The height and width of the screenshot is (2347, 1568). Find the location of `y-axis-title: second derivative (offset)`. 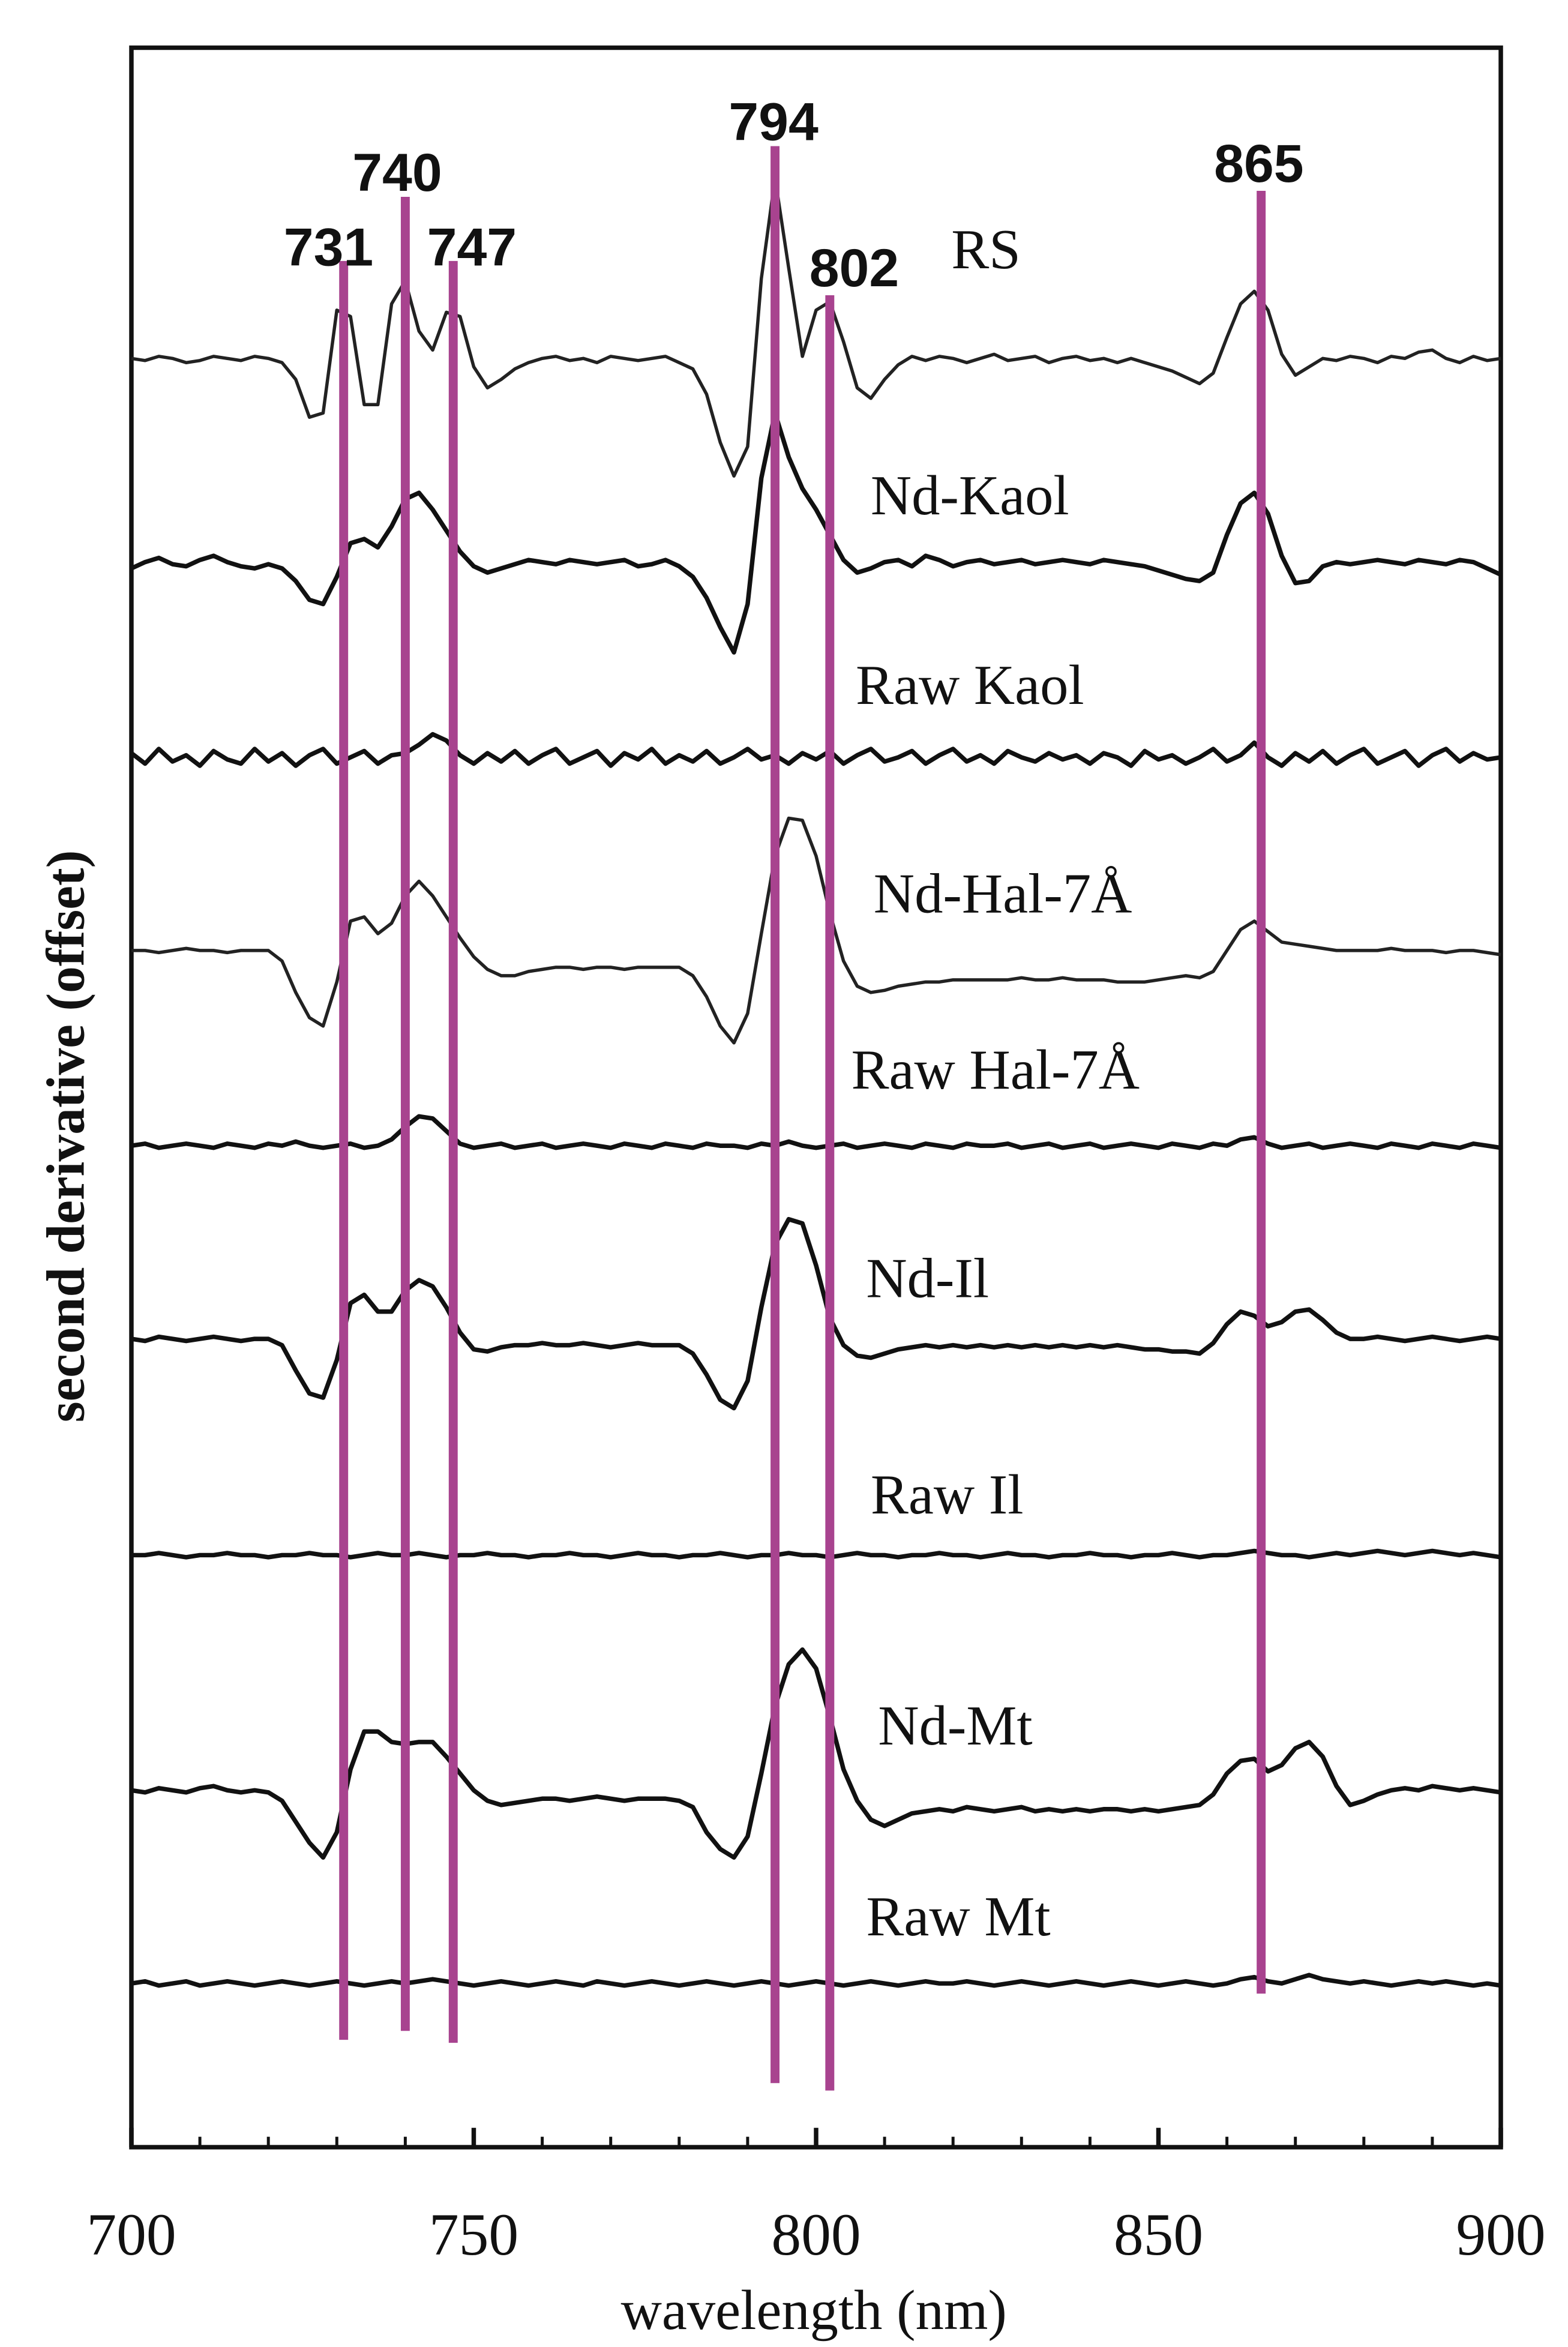

y-axis-title: second derivative (offset) is located at coordinates (65, 1136).